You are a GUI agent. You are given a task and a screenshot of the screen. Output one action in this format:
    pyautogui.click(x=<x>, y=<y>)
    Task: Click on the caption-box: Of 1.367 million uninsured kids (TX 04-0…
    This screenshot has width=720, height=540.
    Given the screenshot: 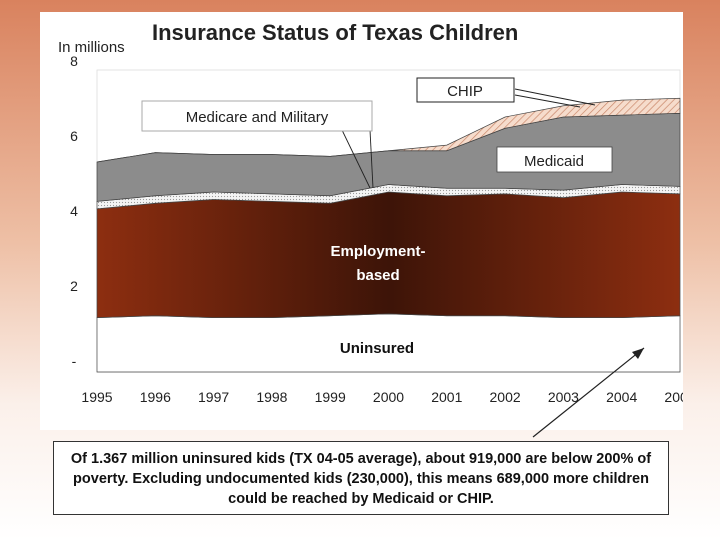 What is the action you would take?
    pyautogui.click(x=361, y=478)
    